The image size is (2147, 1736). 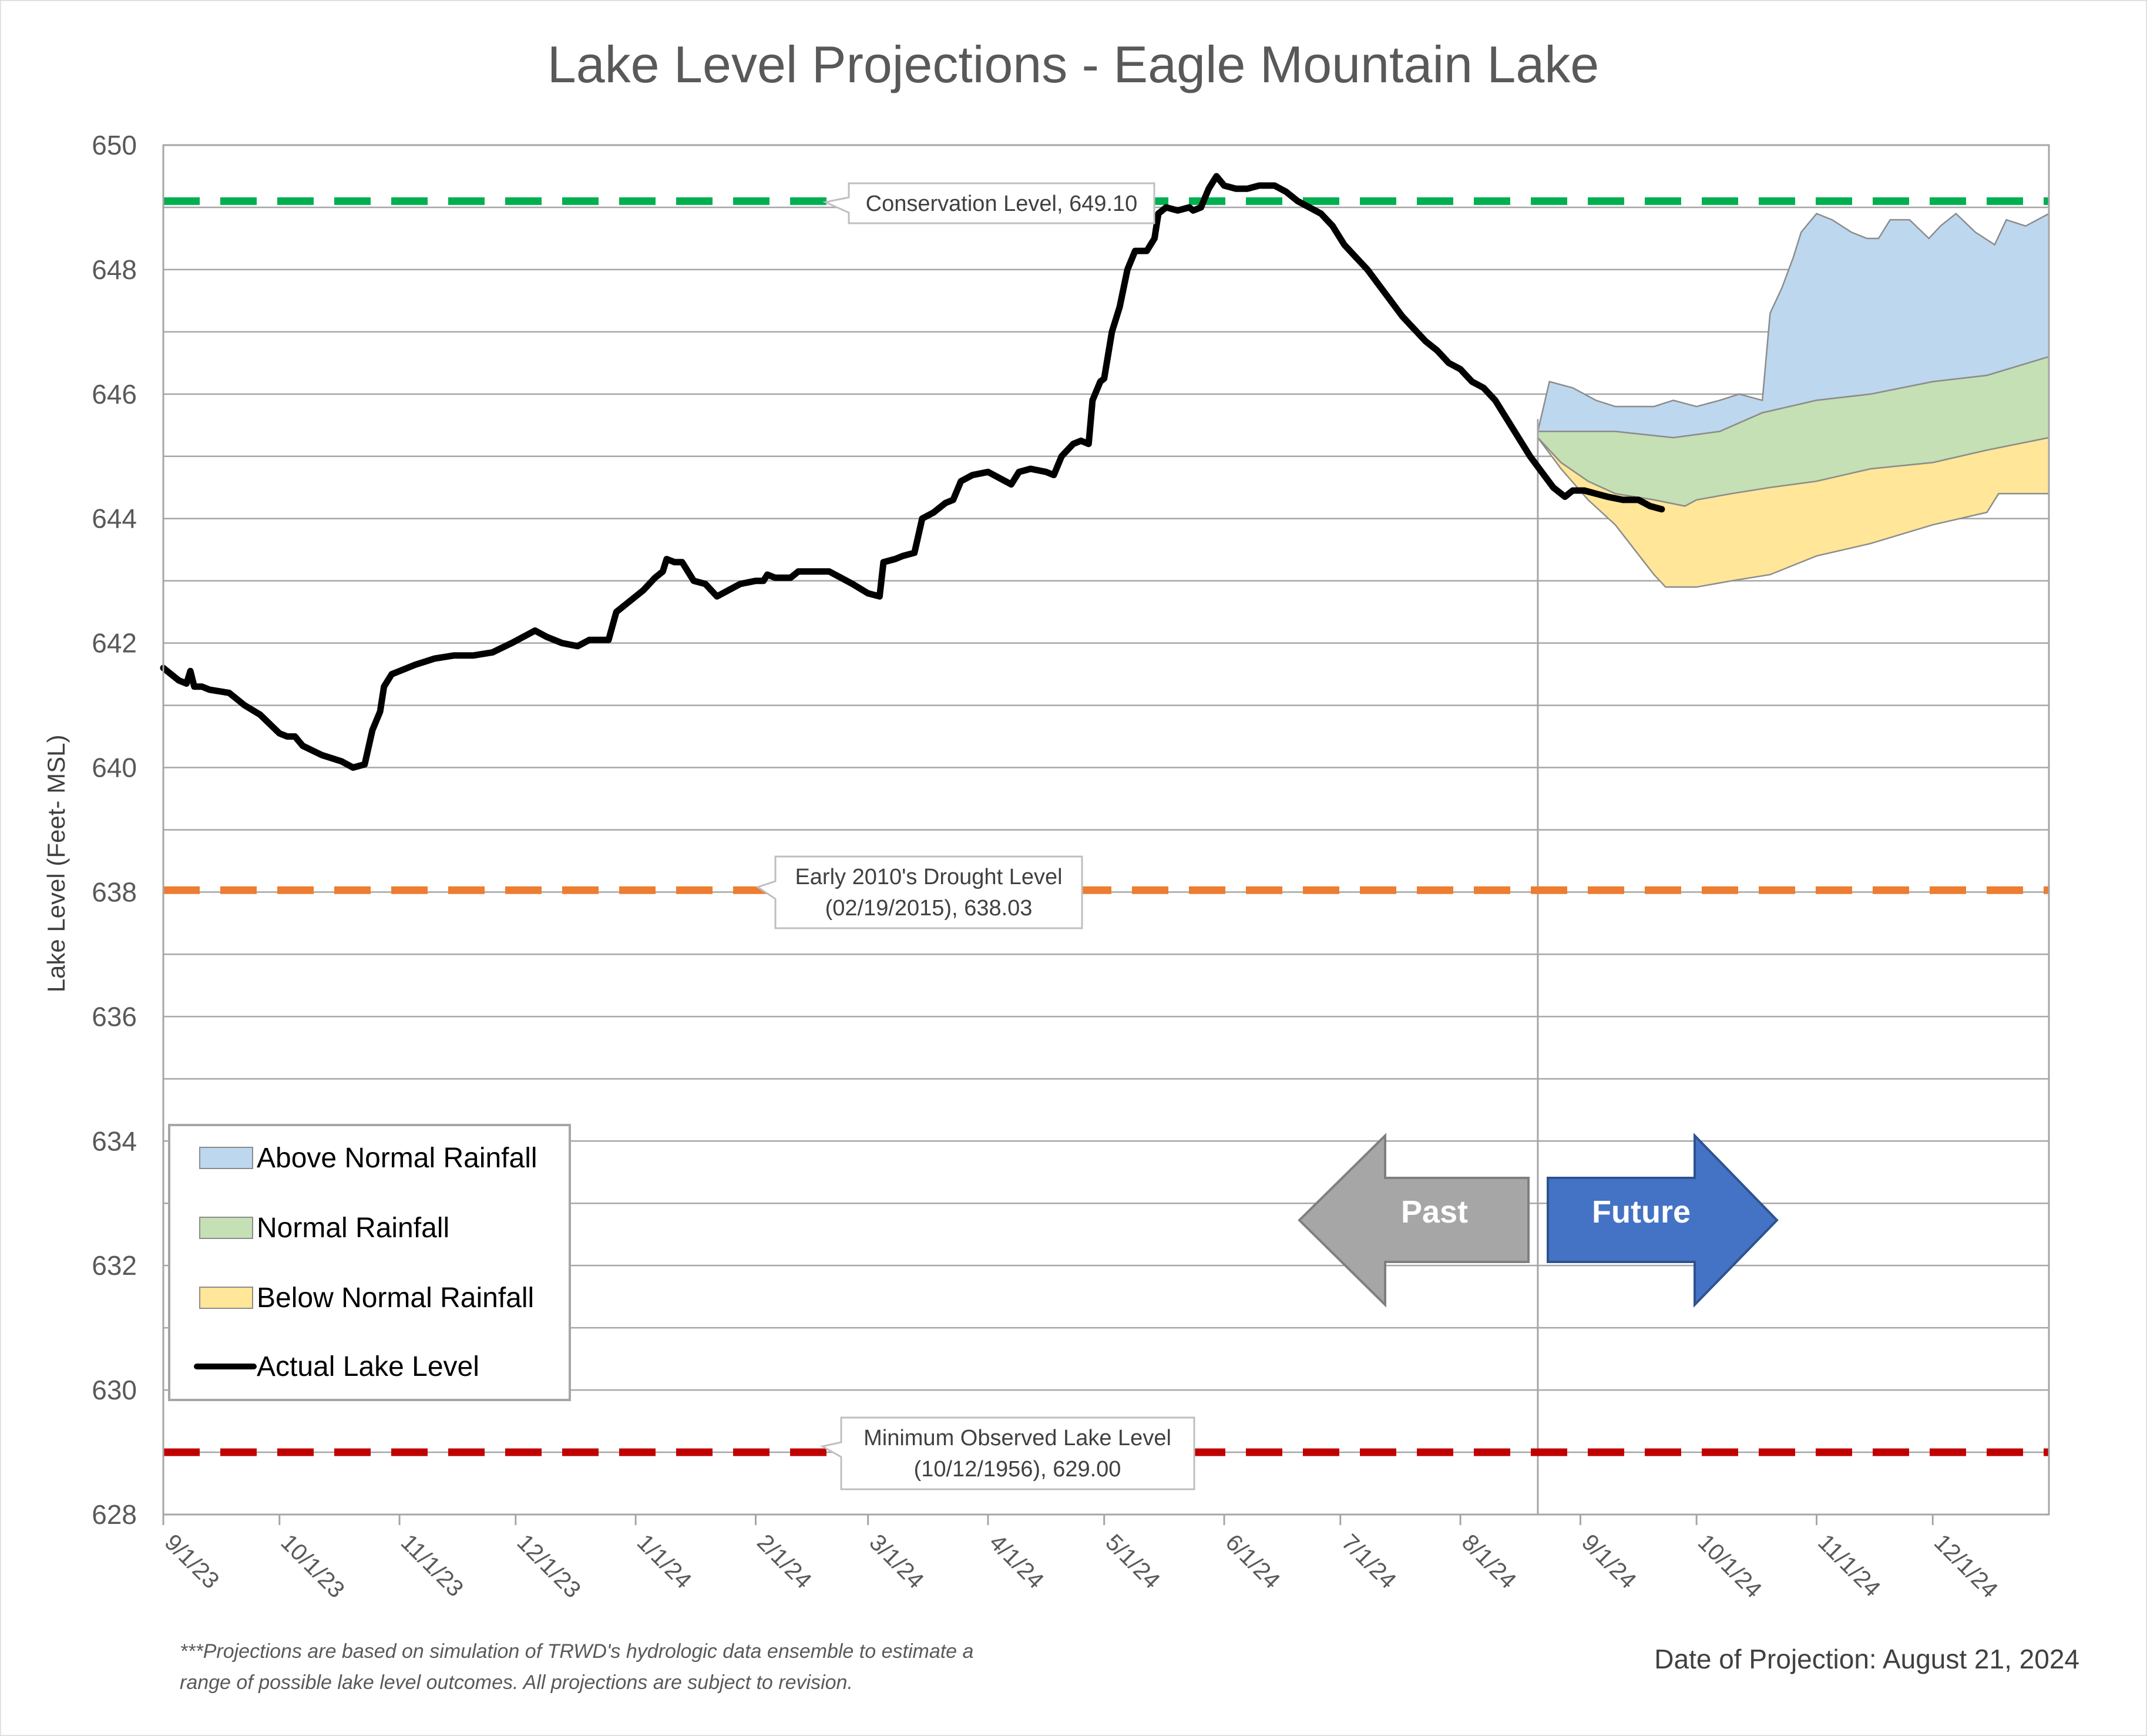 What do you see at coordinates (114, 643) in the screenshot?
I see `y-tick-label: 642` at bounding box center [114, 643].